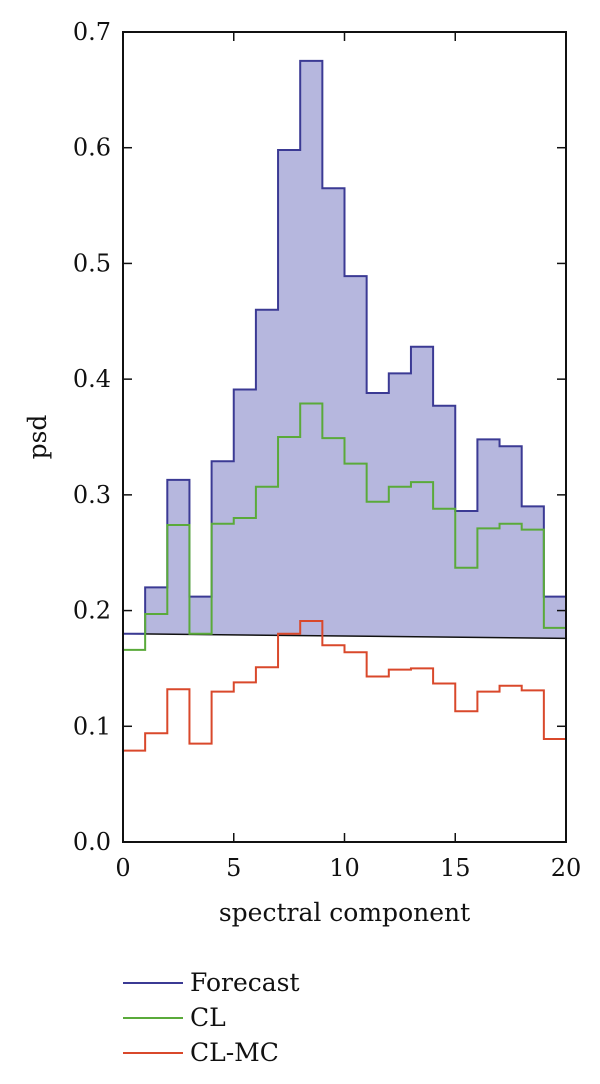  Describe the element at coordinates (122, 868) in the screenshot. I see `x-tick-label: 0` at that location.